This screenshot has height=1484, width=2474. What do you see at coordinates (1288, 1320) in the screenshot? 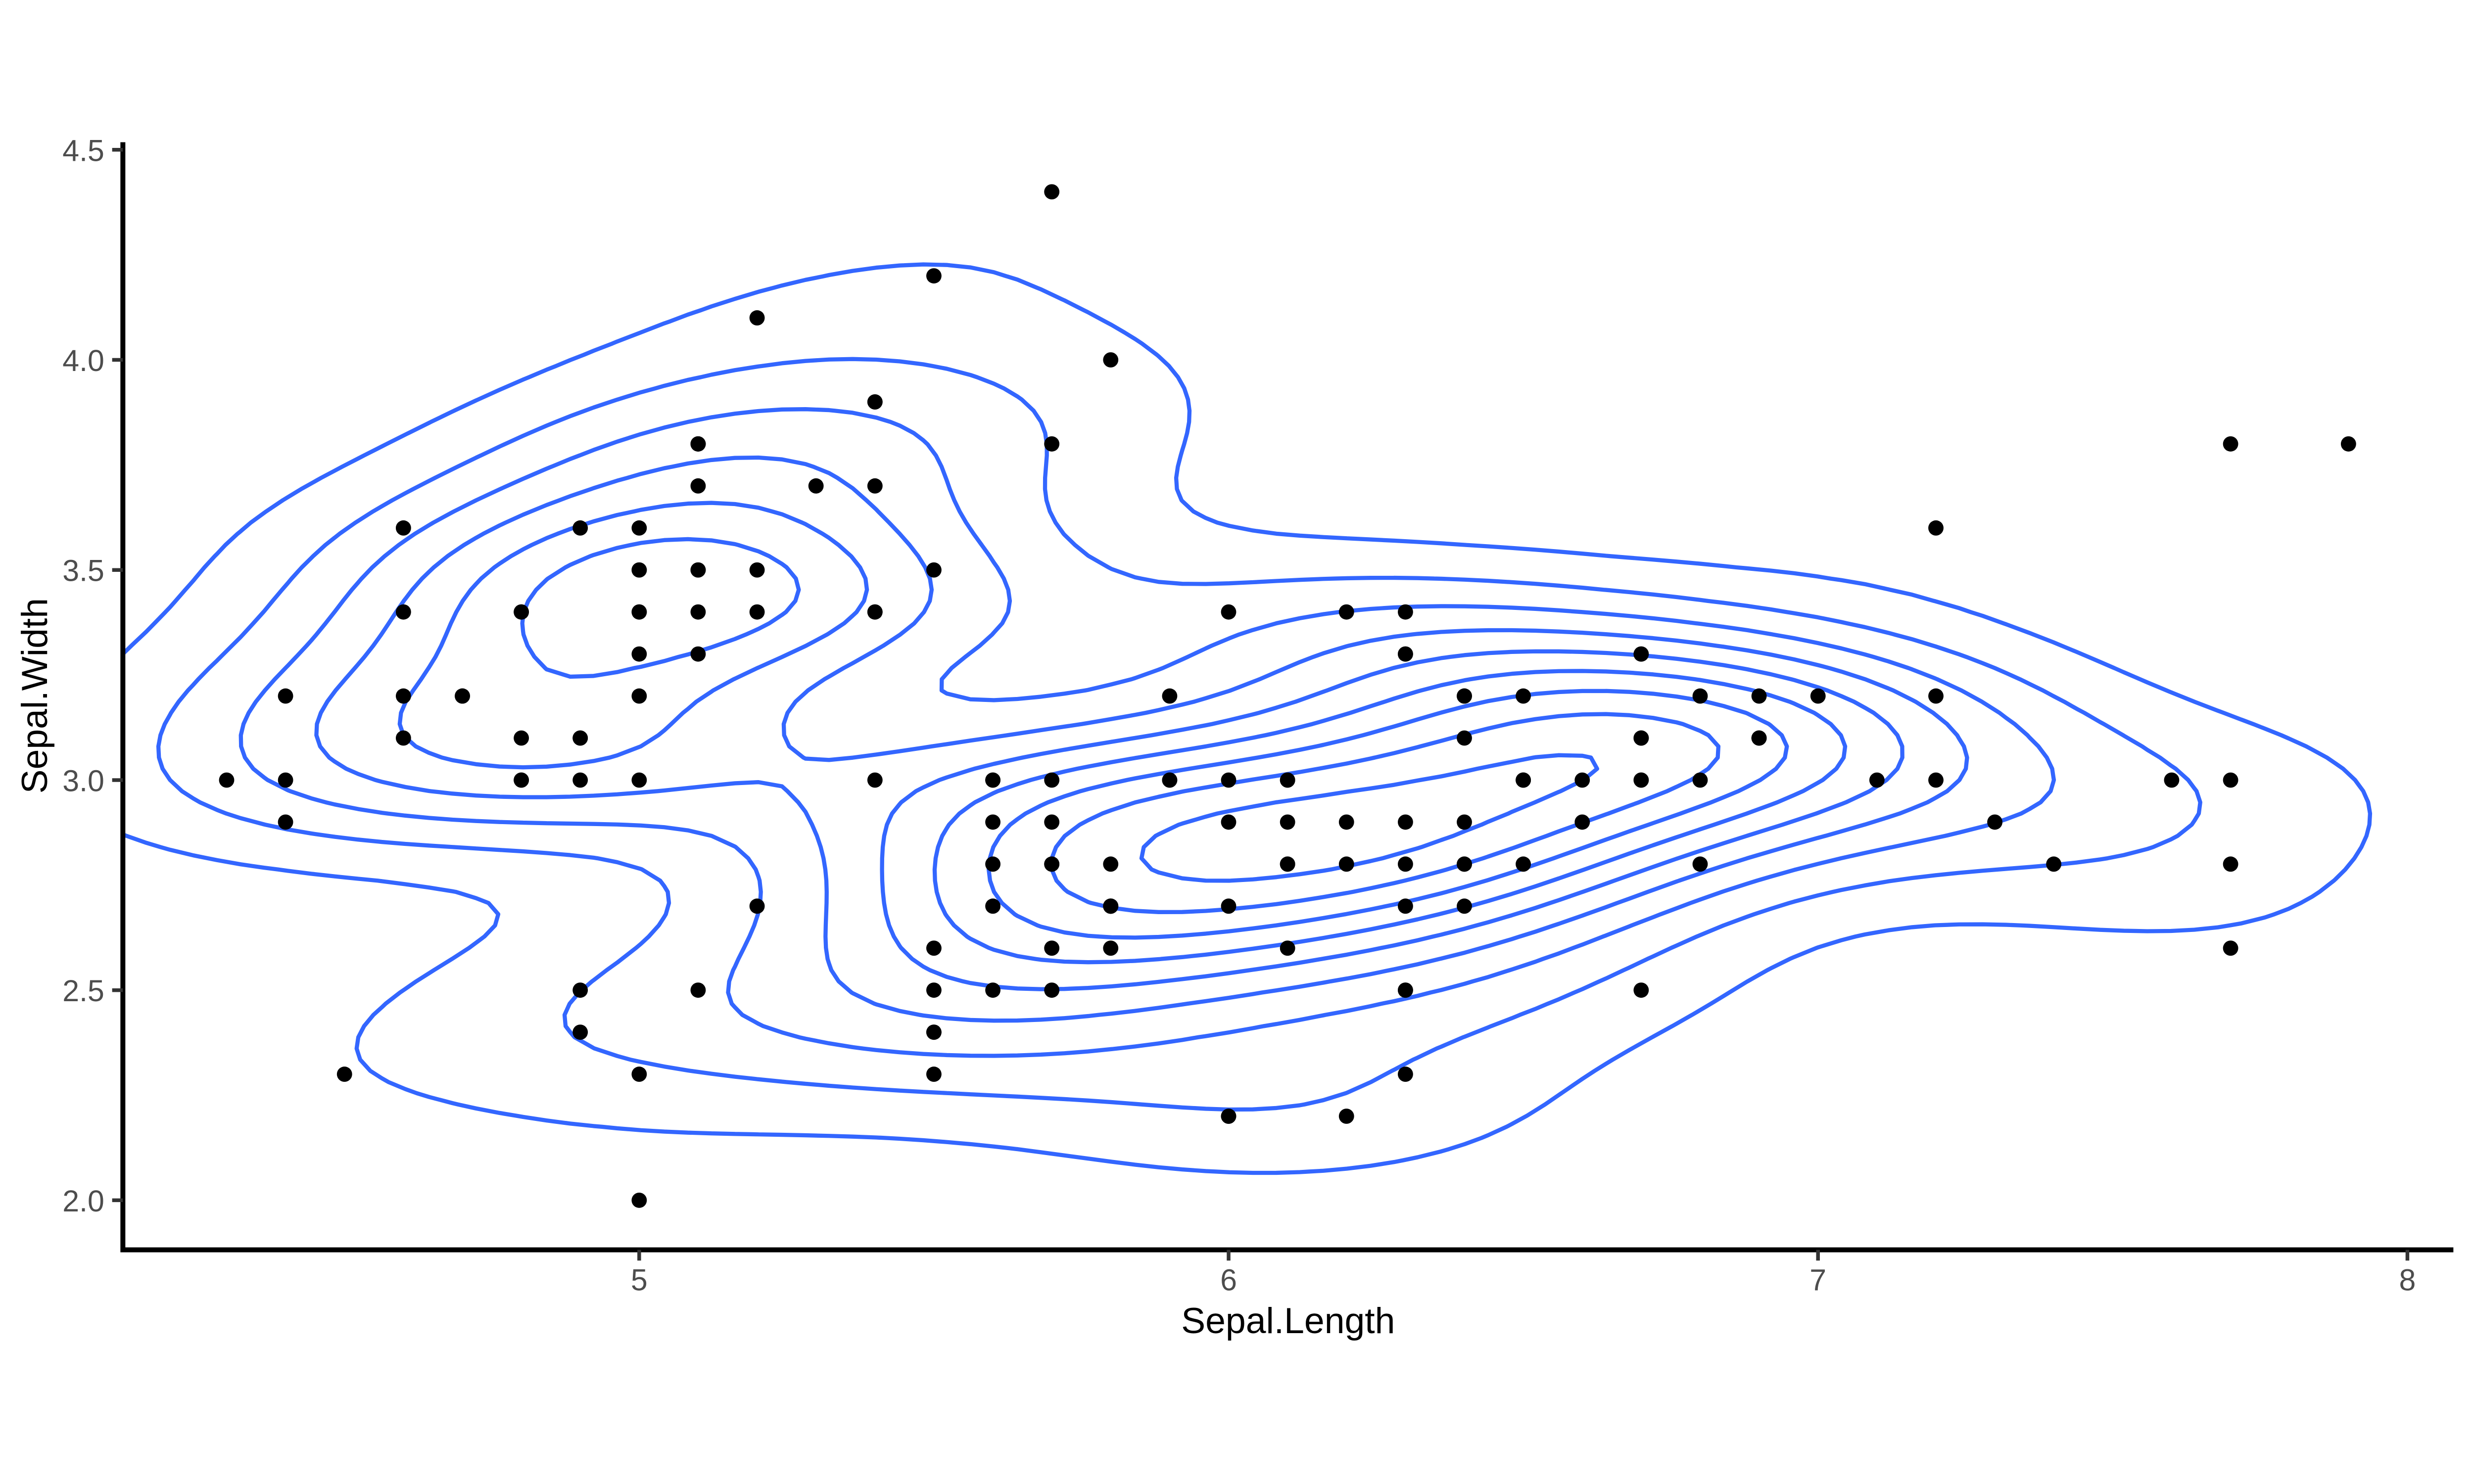
I see `x-axis-title: Sepal.Length` at bounding box center [1288, 1320].